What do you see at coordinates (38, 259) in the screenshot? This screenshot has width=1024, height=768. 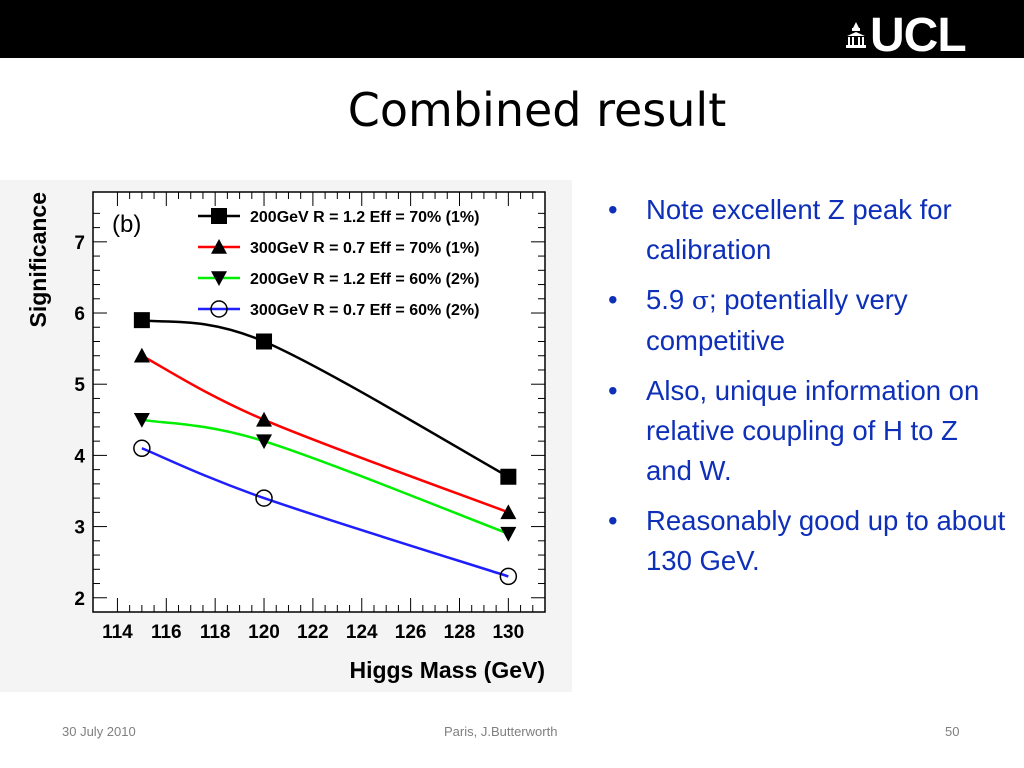 I see `y-axis-label: Significance` at bounding box center [38, 259].